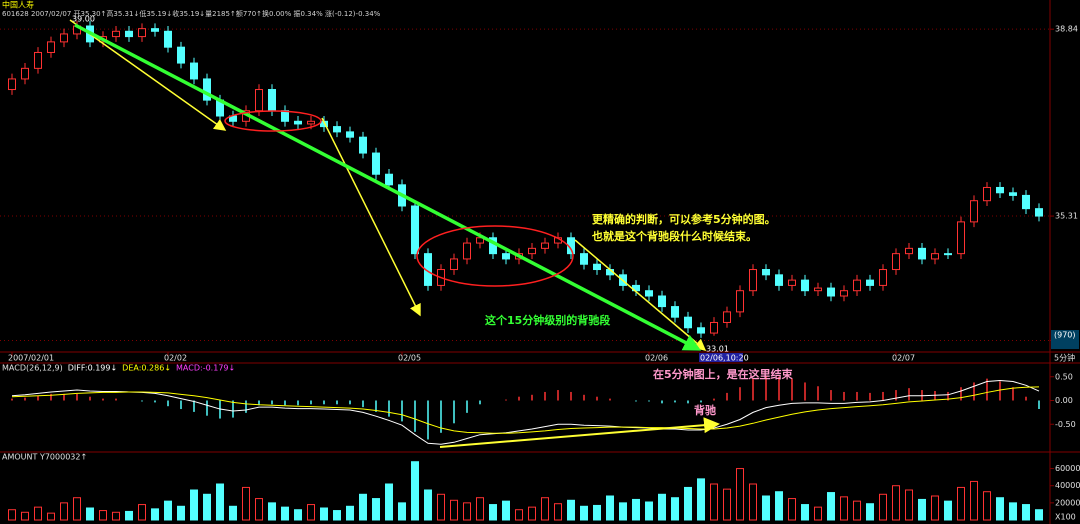 Image resolution: width=1080 pixels, height=524 pixels. What do you see at coordinates (1065, 517) in the screenshot?
I see `unit-label: X100` at bounding box center [1065, 517].